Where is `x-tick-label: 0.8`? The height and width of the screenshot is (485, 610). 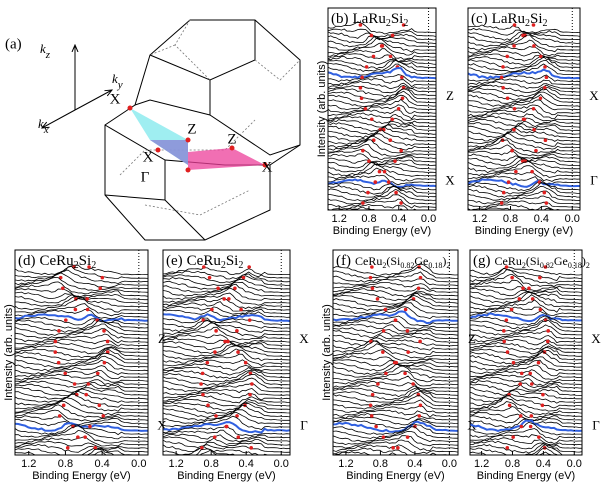 x-tick-label: 0.8 is located at coordinates (65, 464).